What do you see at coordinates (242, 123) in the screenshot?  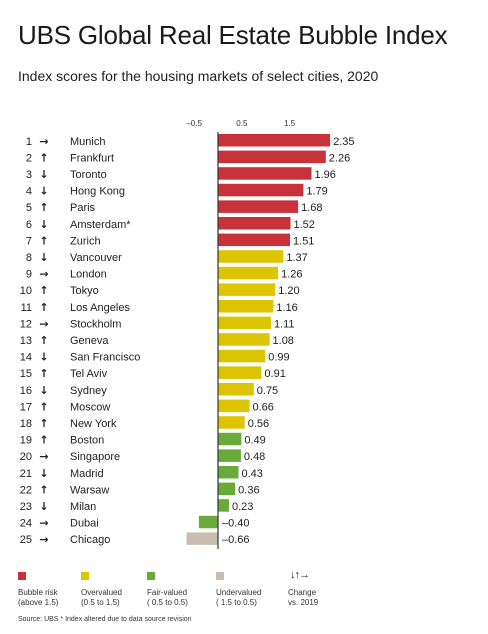 I see `x-tick-label: 0.5` at bounding box center [242, 123].